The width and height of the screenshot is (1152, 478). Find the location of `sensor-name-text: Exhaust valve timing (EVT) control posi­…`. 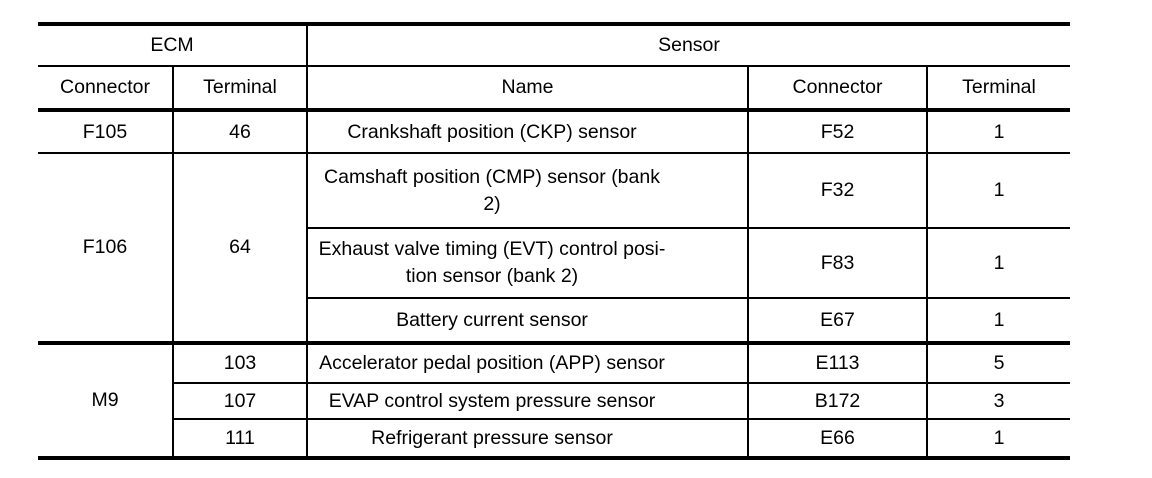

sensor-name-text: Exhaust valve timing (EVT) control posi­… is located at coordinates (492, 262).